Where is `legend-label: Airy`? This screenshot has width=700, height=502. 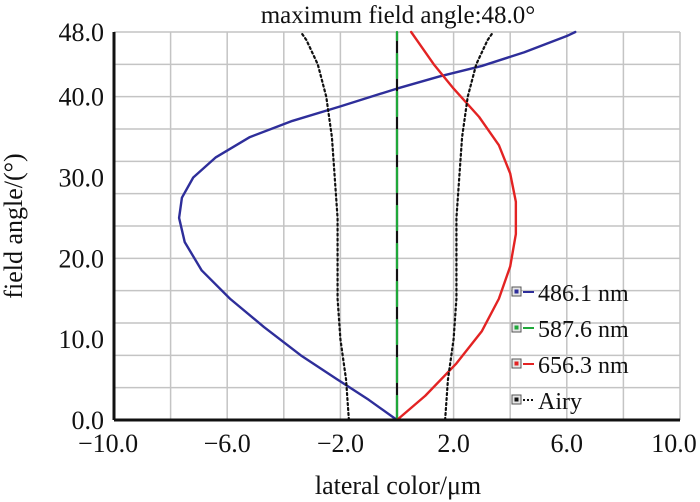
legend-label: Airy is located at coordinates (560, 402).